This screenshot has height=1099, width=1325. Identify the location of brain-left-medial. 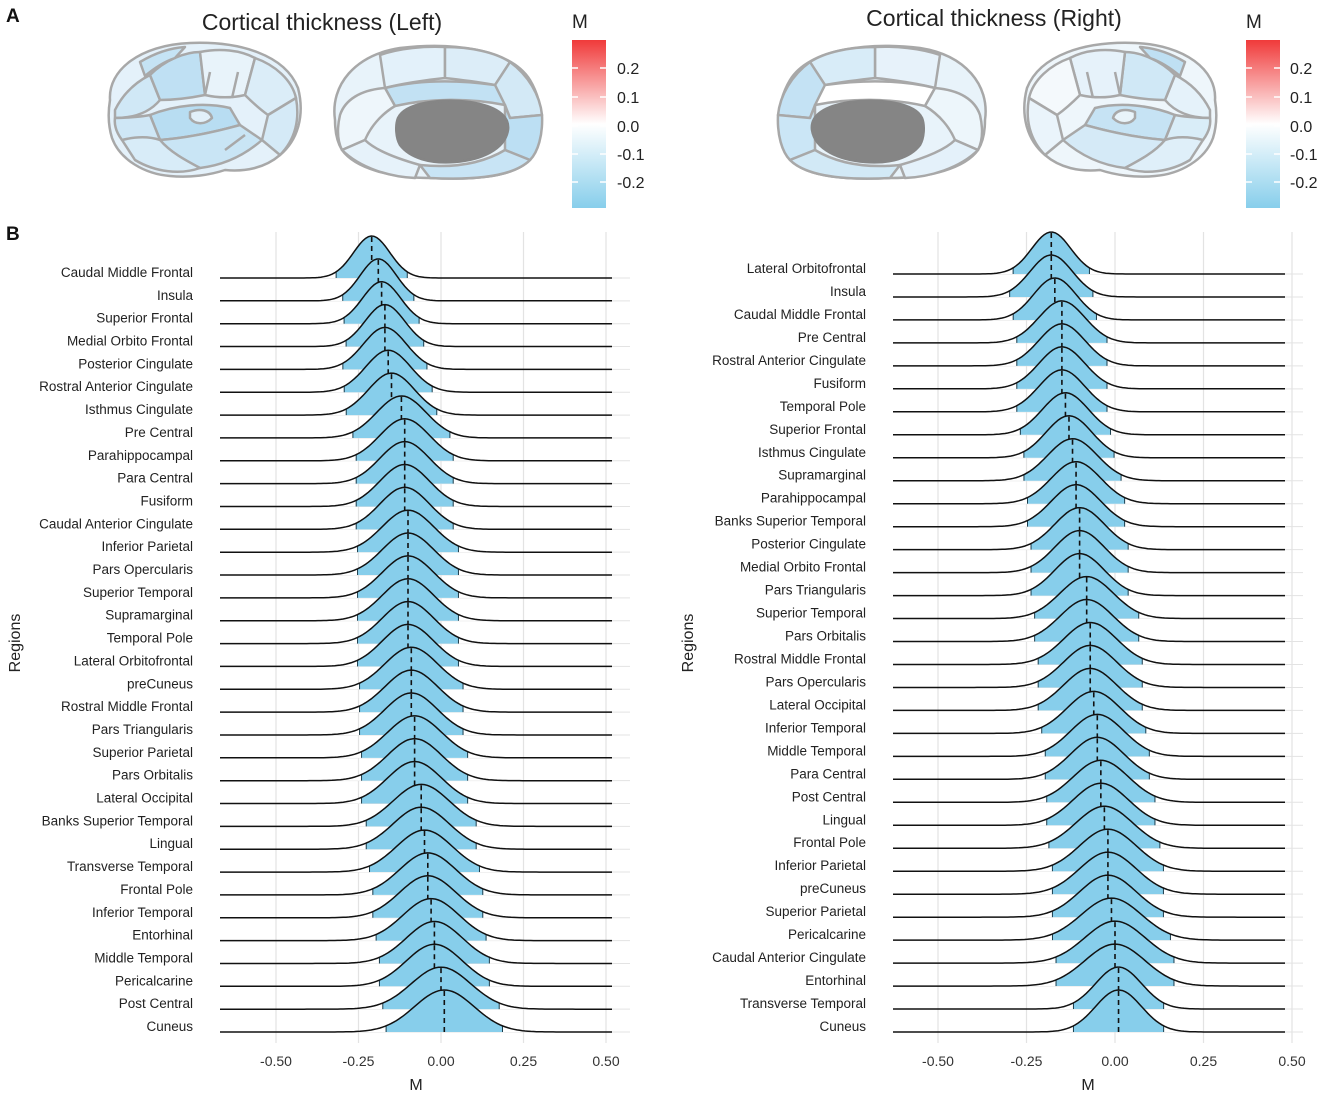
(438, 112).